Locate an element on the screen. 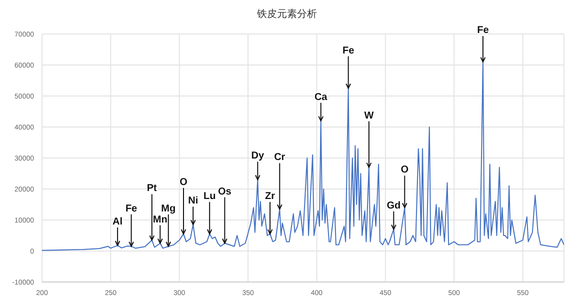 This screenshot has width=574, height=304. annotation: Ca is located at coordinates (321, 97).